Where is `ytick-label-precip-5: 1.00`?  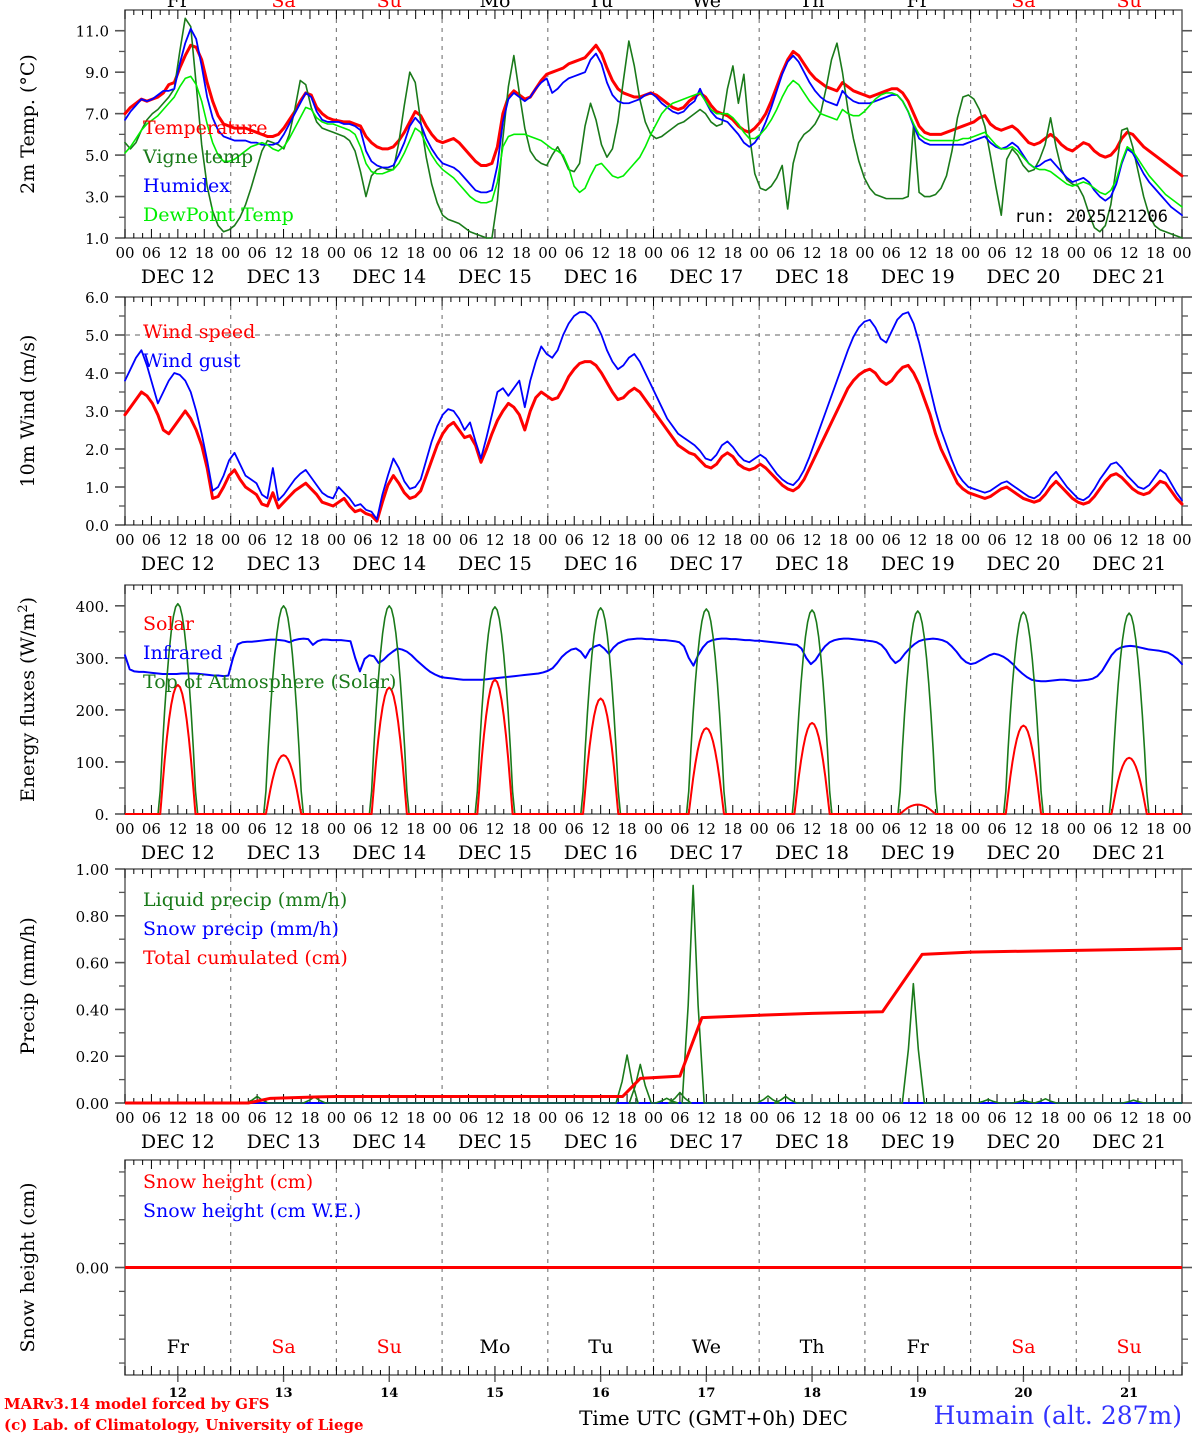
ytick-label-precip-5: 1.00 is located at coordinates (92, 870).